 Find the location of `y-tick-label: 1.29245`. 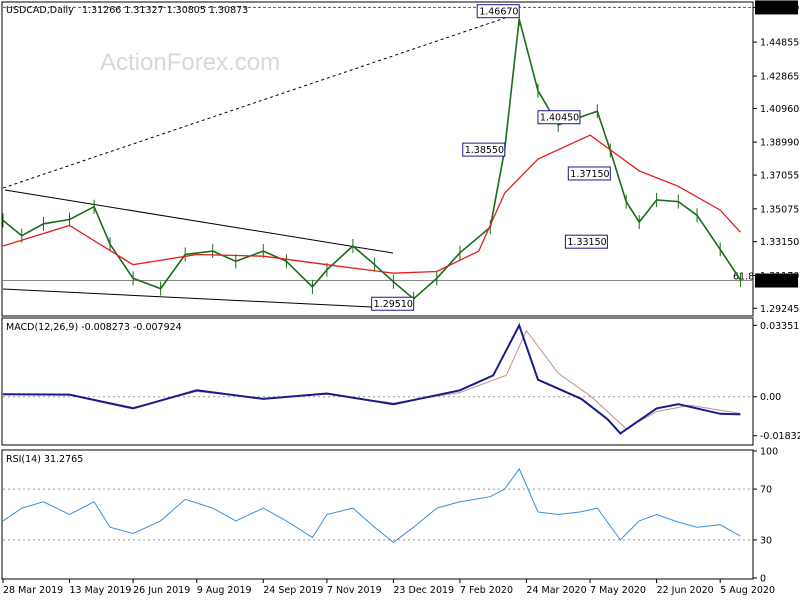

y-tick-label: 1.29245 is located at coordinates (779, 309).